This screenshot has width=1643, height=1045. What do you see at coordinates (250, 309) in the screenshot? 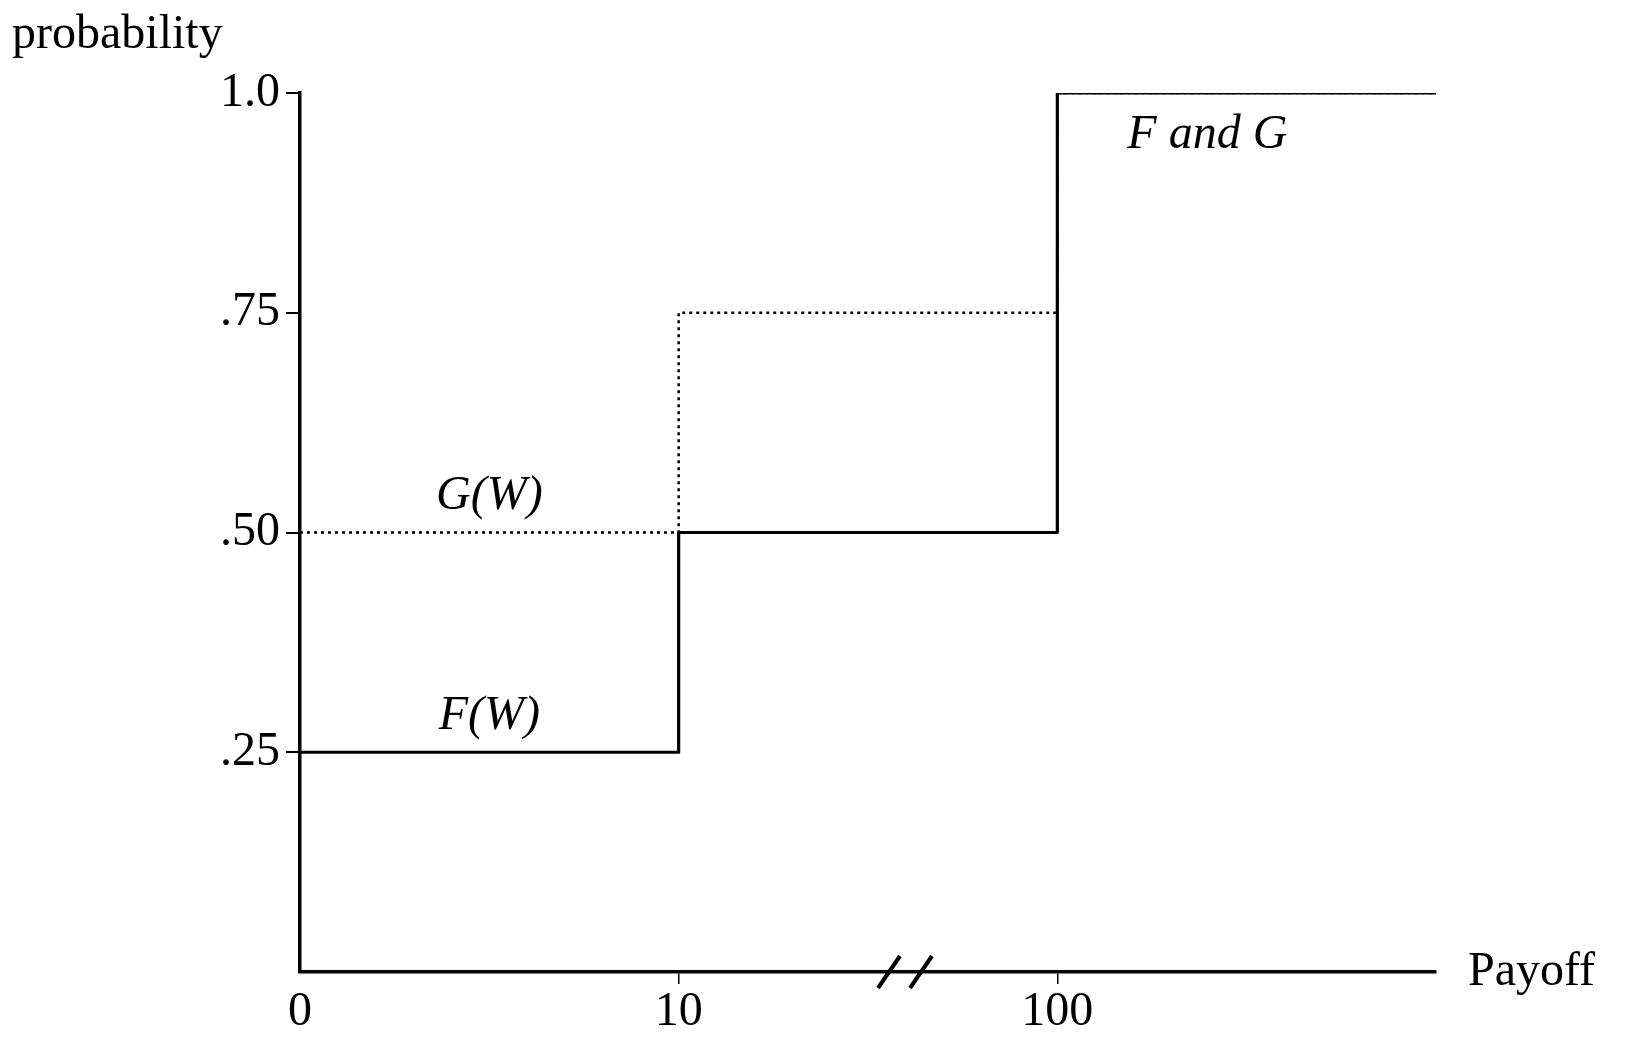
I see `y-tick-label: .75` at bounding box center [250, 309].